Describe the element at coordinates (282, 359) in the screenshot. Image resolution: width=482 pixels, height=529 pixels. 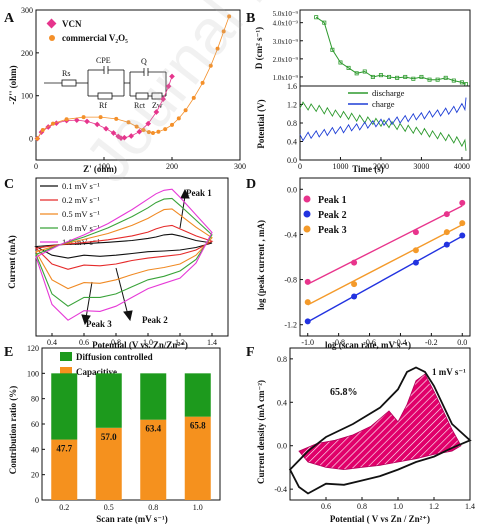
I see `panel-f-ytick-label-3: 0.8` at that location.